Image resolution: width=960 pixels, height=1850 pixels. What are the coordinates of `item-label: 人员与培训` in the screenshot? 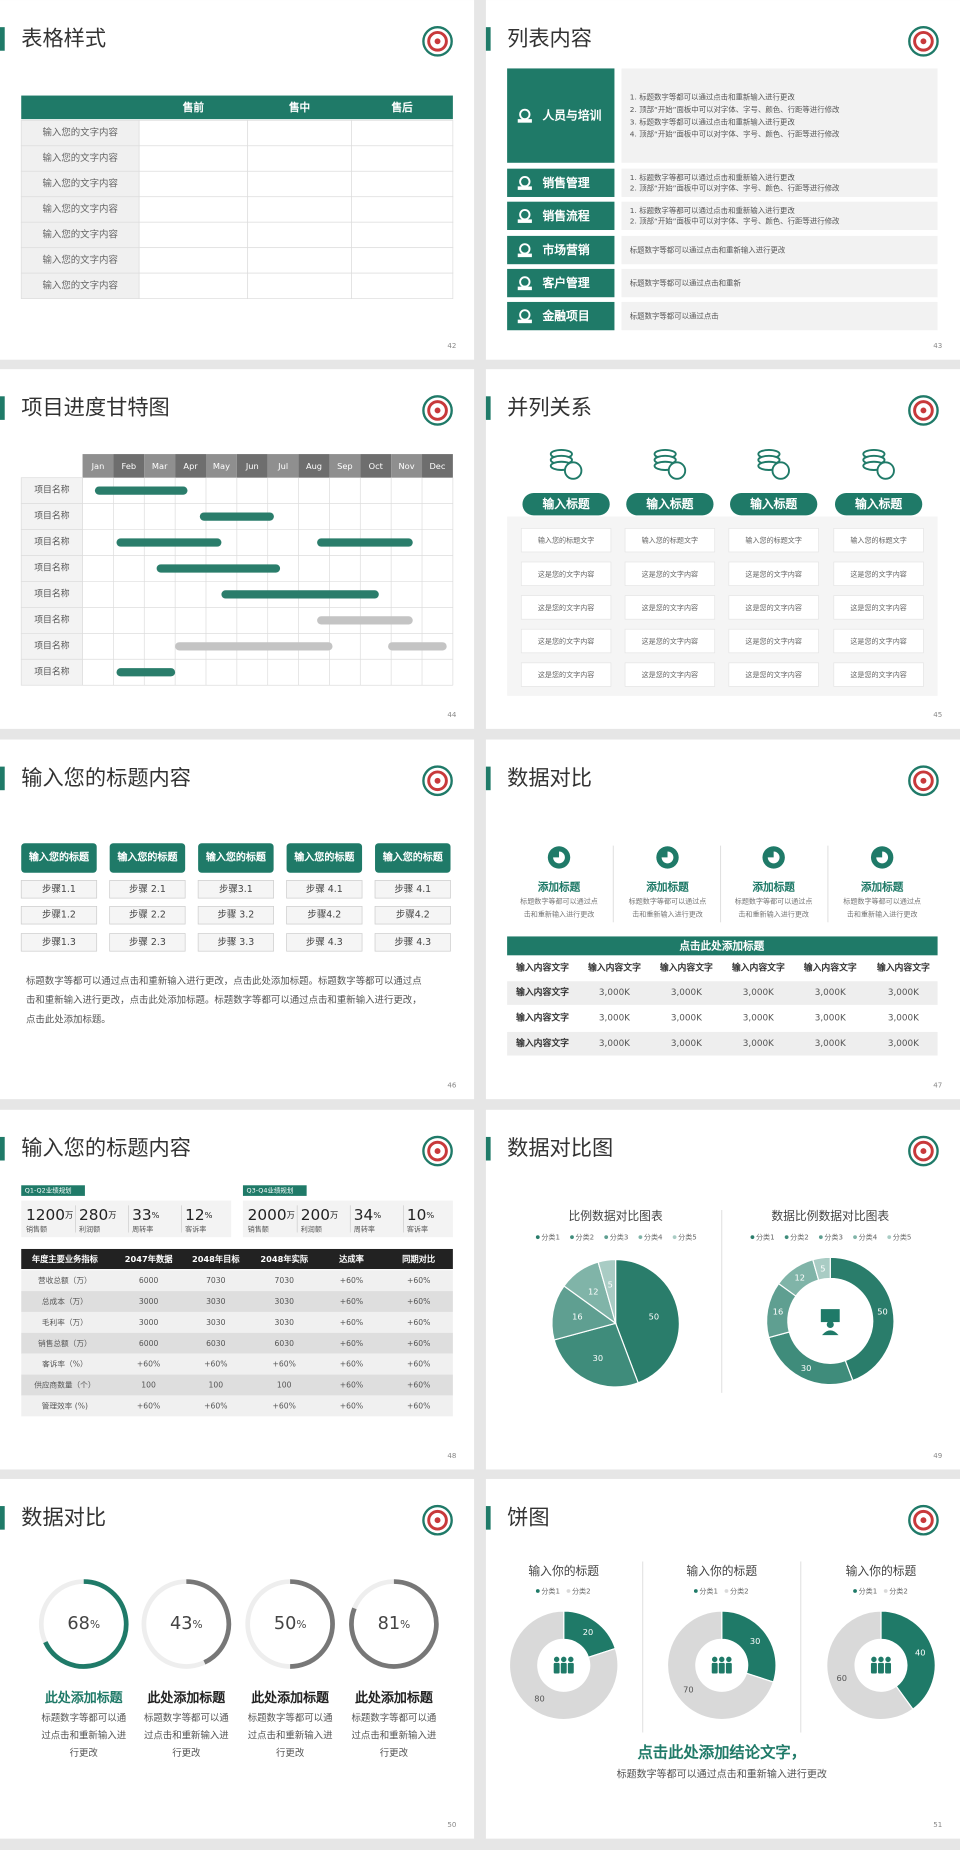 It's located at (572, 116).